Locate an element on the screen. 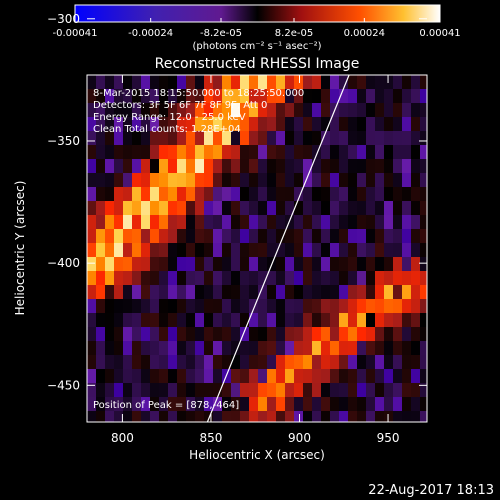 The height and width of the screenshot is (500, 500). y-tick-label: −350 is located at coordinates (63, 141).